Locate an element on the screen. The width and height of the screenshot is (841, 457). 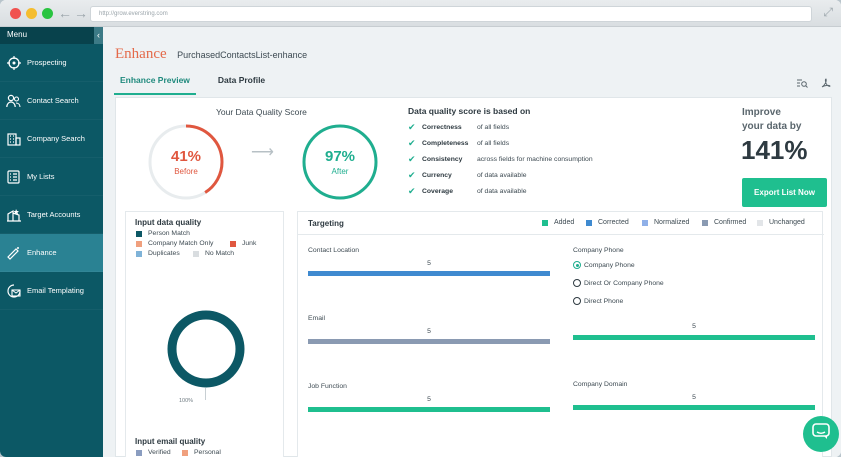
legend-company-match-only: Company Match Only is located at coordinates (174, 243).